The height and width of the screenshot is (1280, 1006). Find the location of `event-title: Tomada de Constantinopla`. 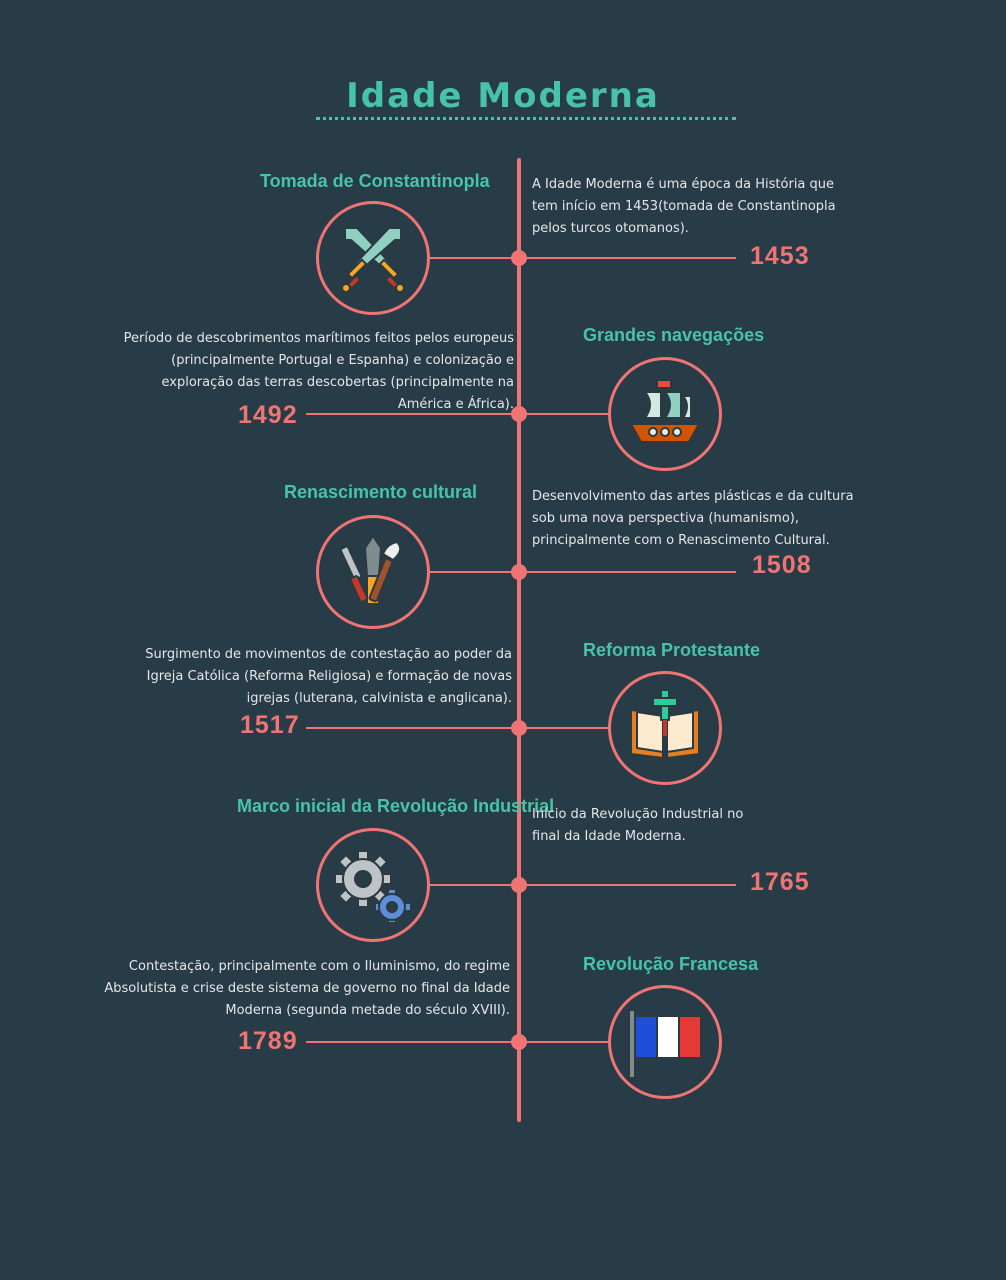

event-title: Tomada de Constantinopla is located at coordinates (375, 181).